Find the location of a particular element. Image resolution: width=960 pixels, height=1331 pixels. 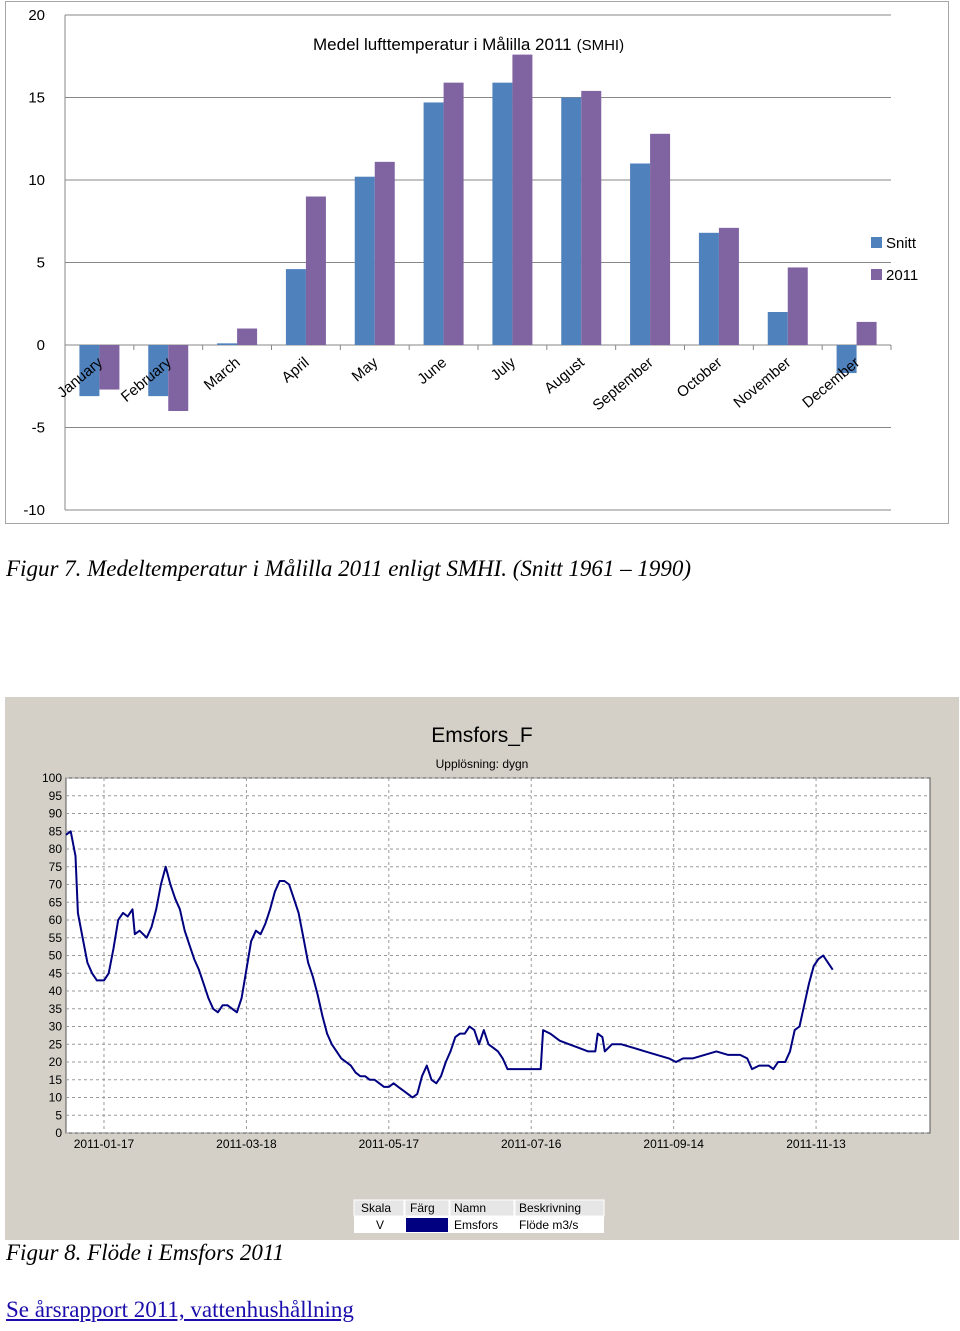

bar-snitt-november is located at coordinates (777, 328).